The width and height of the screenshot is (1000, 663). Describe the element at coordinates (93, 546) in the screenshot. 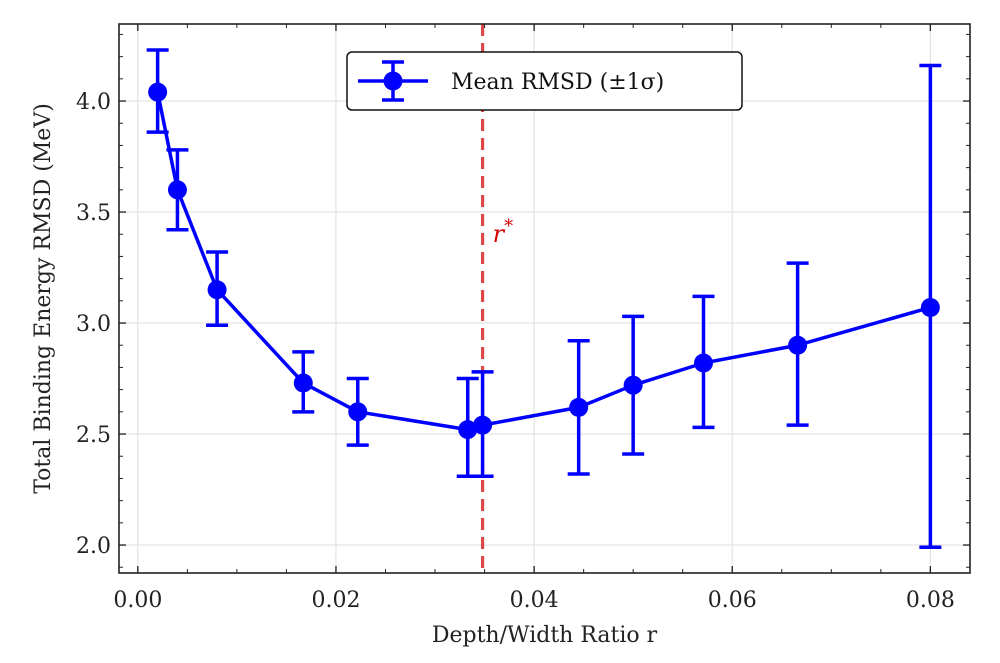

I see `y-tick-label: 2.0` at that location.